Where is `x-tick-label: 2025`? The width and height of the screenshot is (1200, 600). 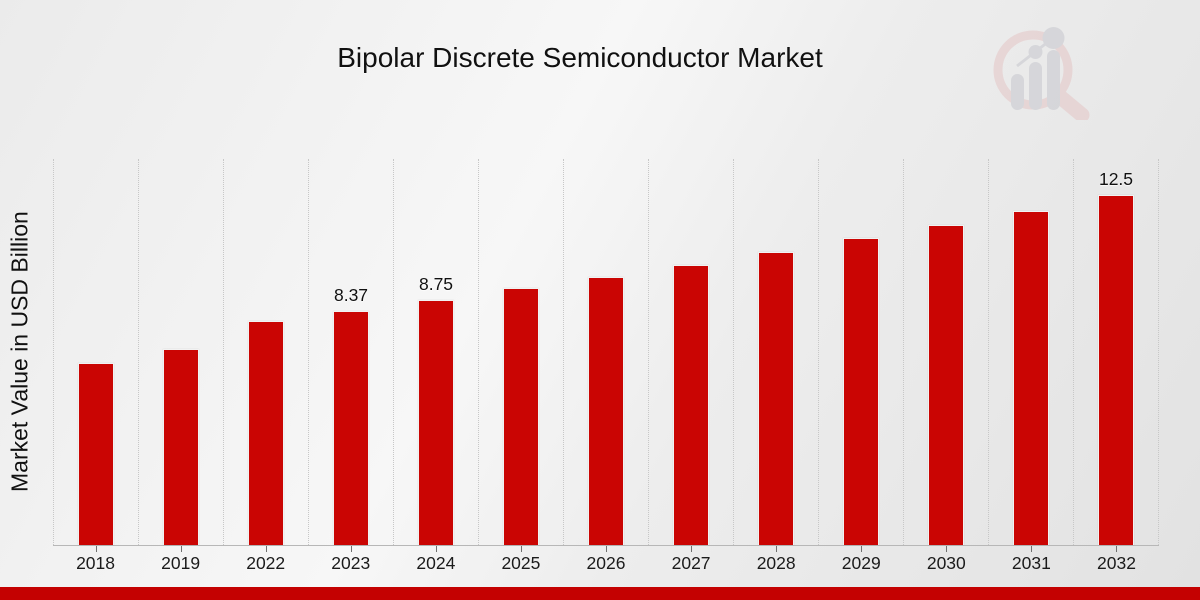 x-tick-label: 2025 is located at coordinates (521, 563).